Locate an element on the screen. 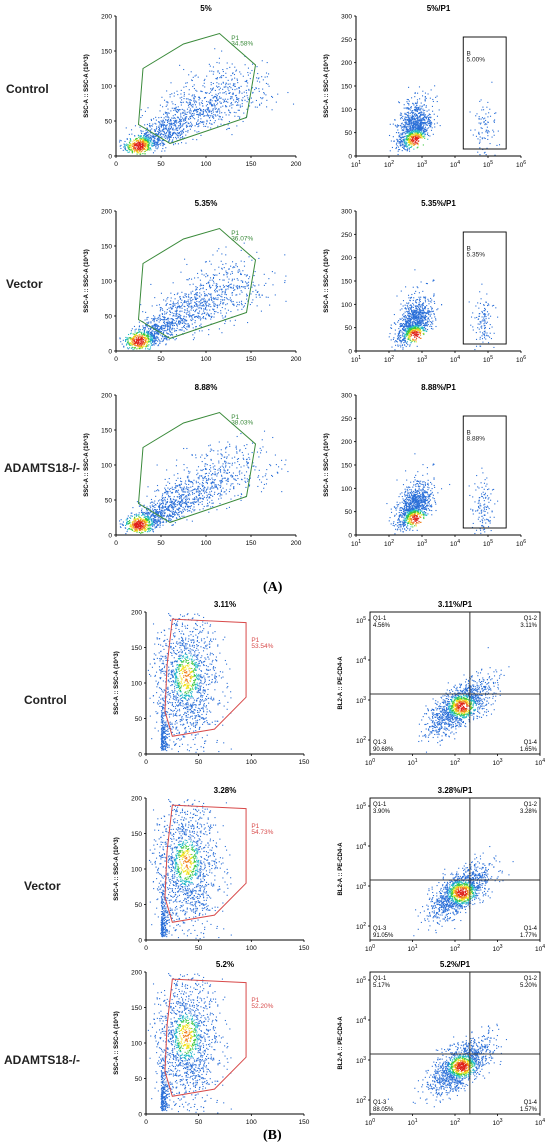 The image size is (550, 1147). x-tick-label: 200 is located at coordinates (296, 164).